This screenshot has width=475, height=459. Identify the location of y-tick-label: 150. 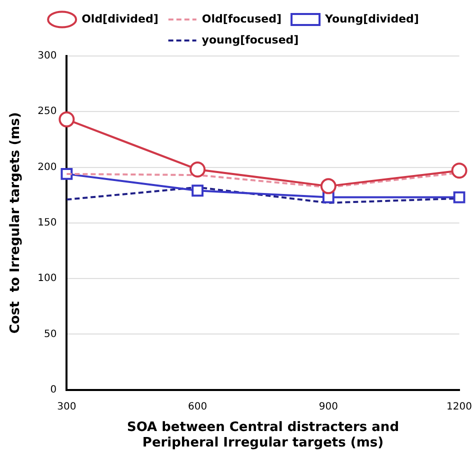
(47, 222).